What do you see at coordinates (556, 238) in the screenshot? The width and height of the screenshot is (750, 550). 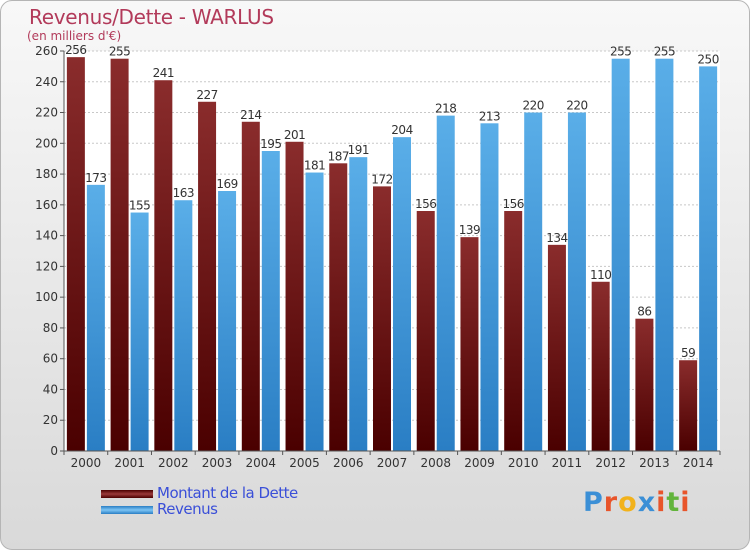 I see `data-label-debt: 134` at bounding box center [556, 238].